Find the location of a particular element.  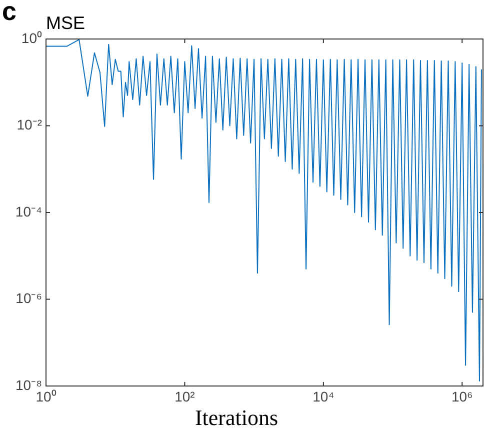

y-tick-label: 10⁻⁶ is located at coordinates (29, 298).